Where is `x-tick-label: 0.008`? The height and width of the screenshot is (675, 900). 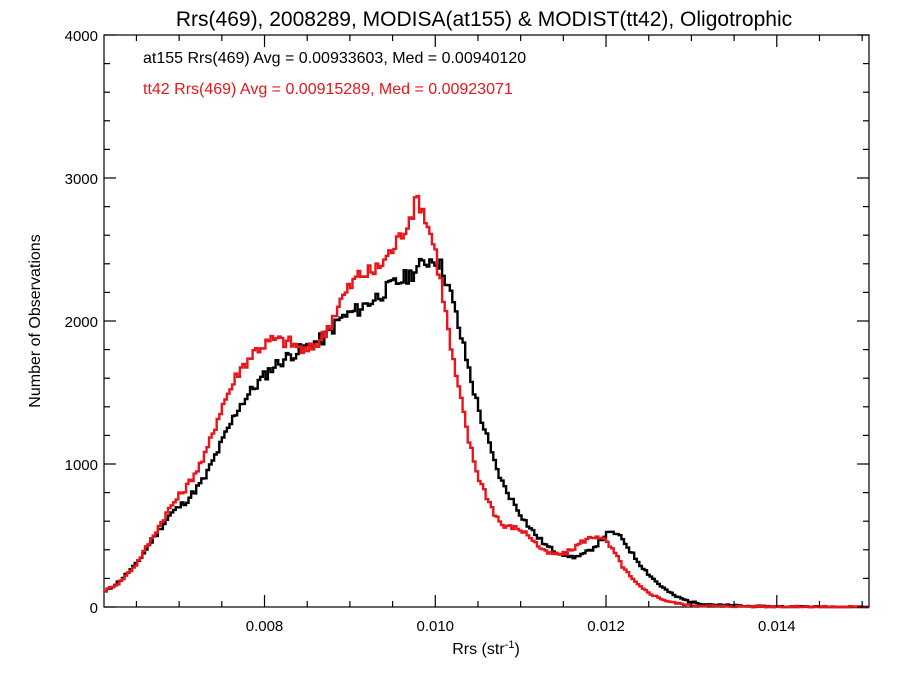
x-tick-label: 0.008 is located at coordinates (265, 626).